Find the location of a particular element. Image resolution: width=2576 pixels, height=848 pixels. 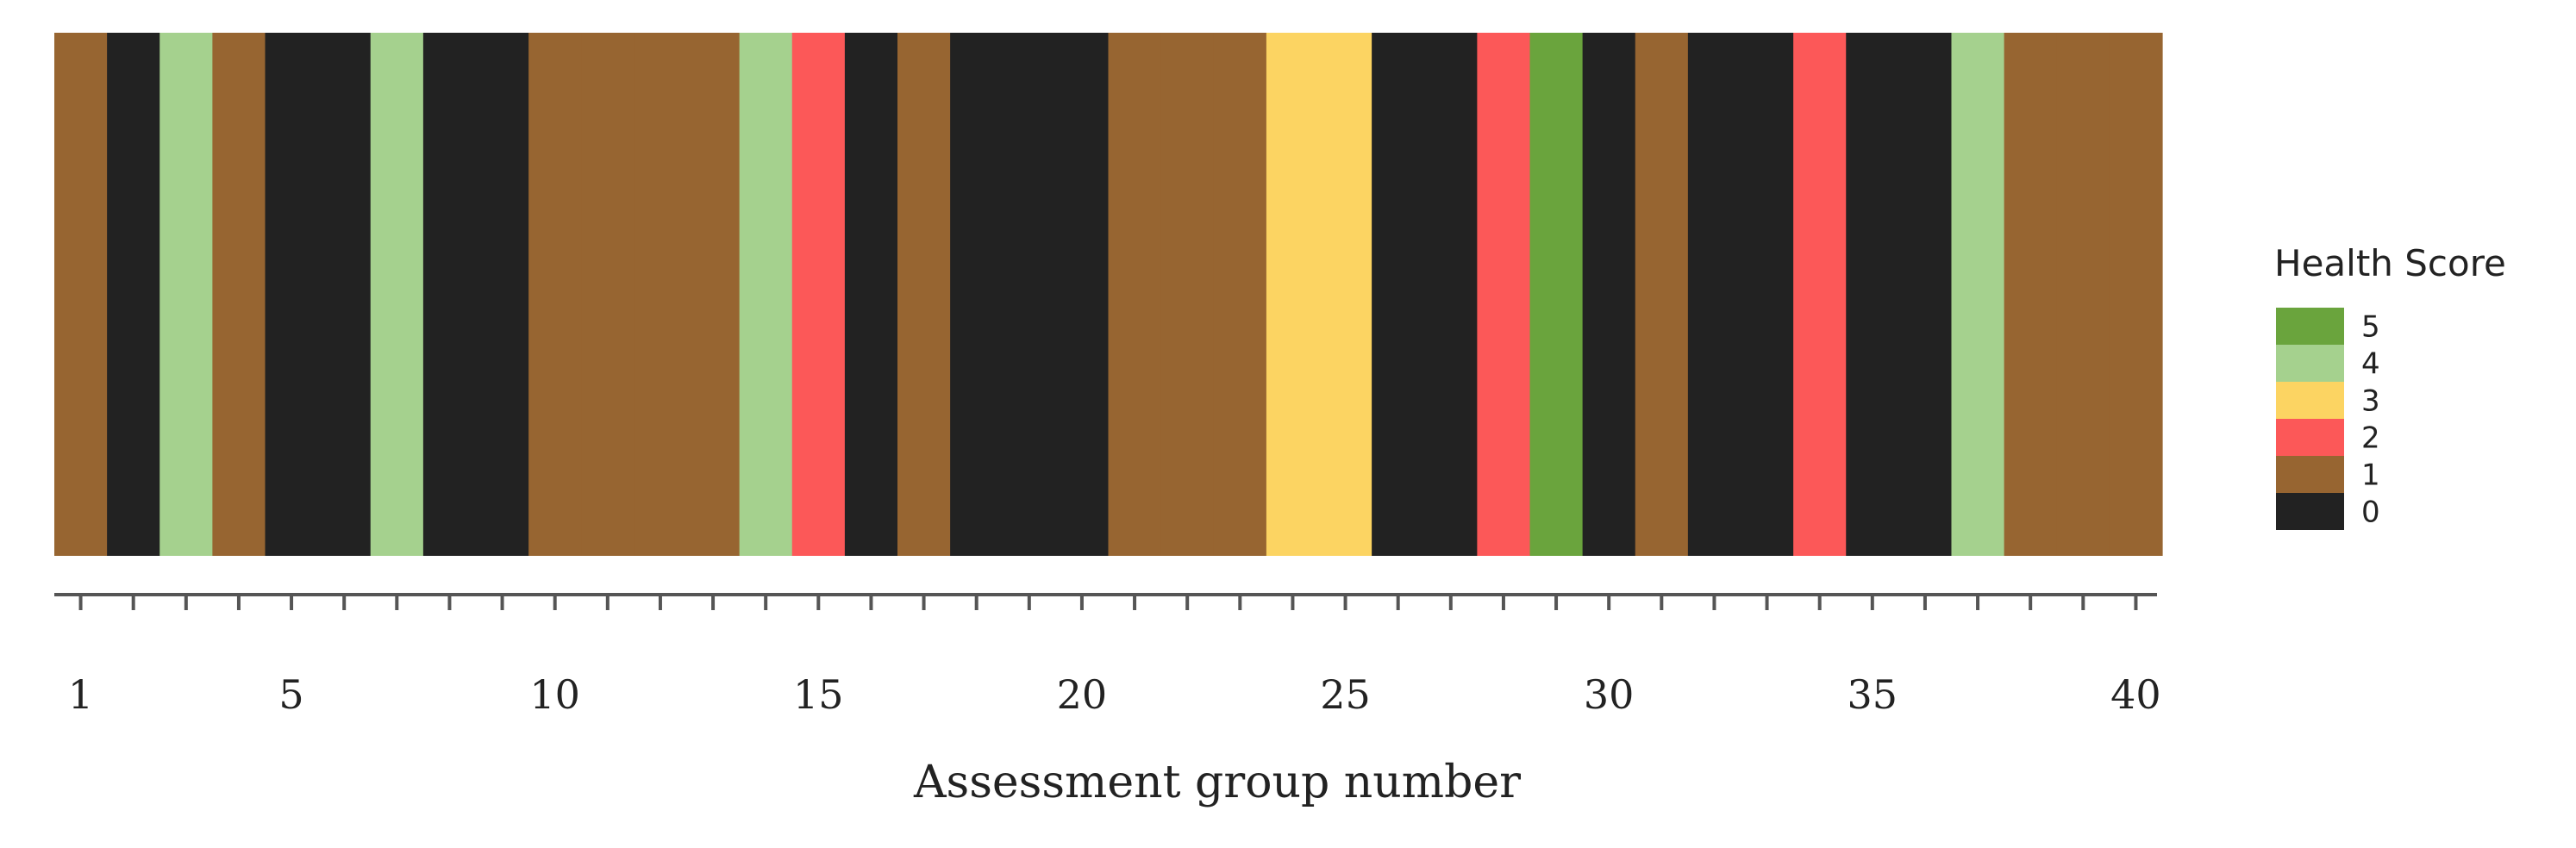

x-axis-tick-labels: 1 5 10 15 20 25 30 35 40 is located at coordinates (1114, 695).